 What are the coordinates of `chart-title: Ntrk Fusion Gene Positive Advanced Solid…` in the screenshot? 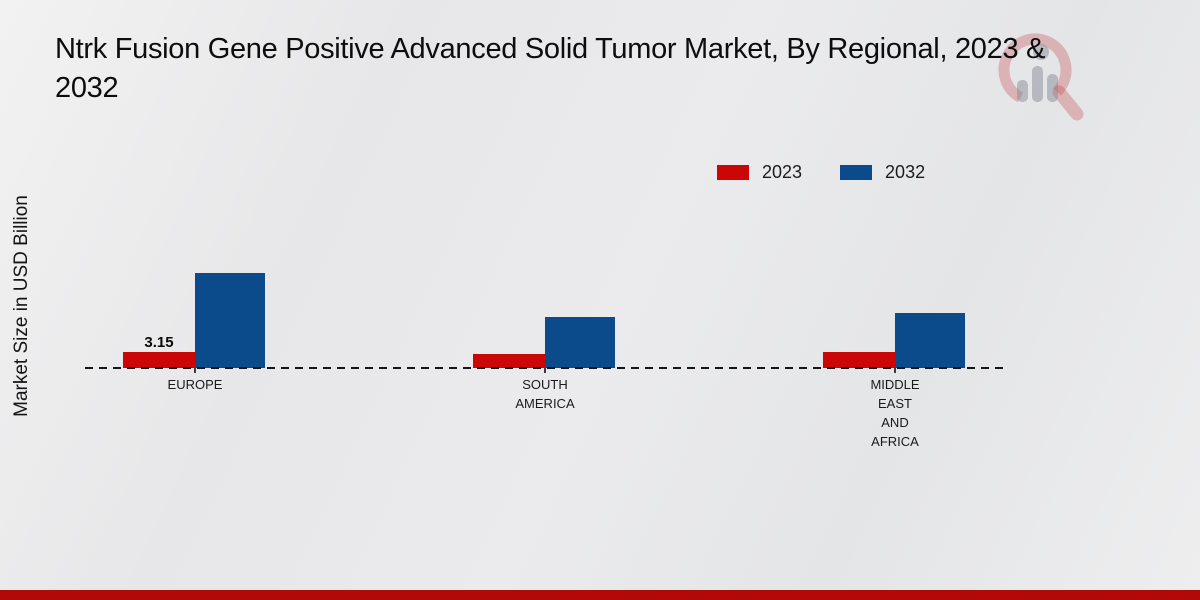 It's located at (627, 69).